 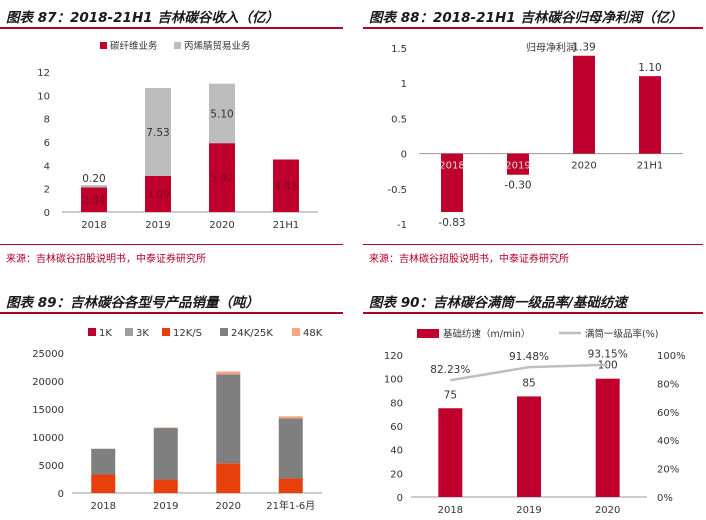 I want to click on data-label: 3.09, so click(x=157, y=195).